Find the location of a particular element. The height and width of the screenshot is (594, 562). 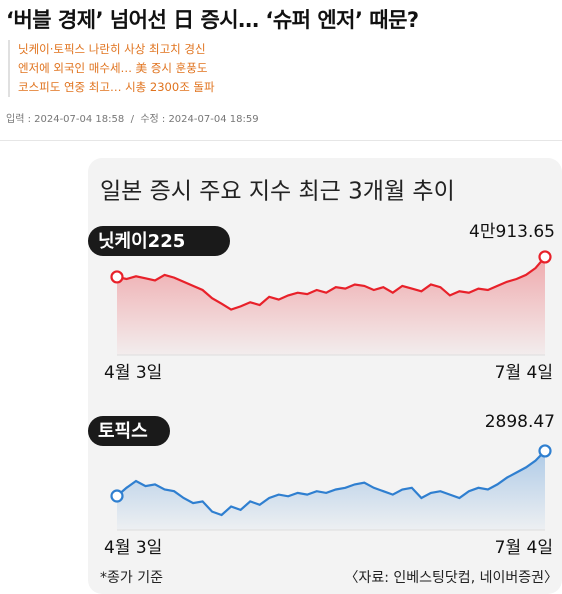

summary-line: 닛케이·토픽스 나란히 사상 최고치 경신 is located at coordinates (112, 49).